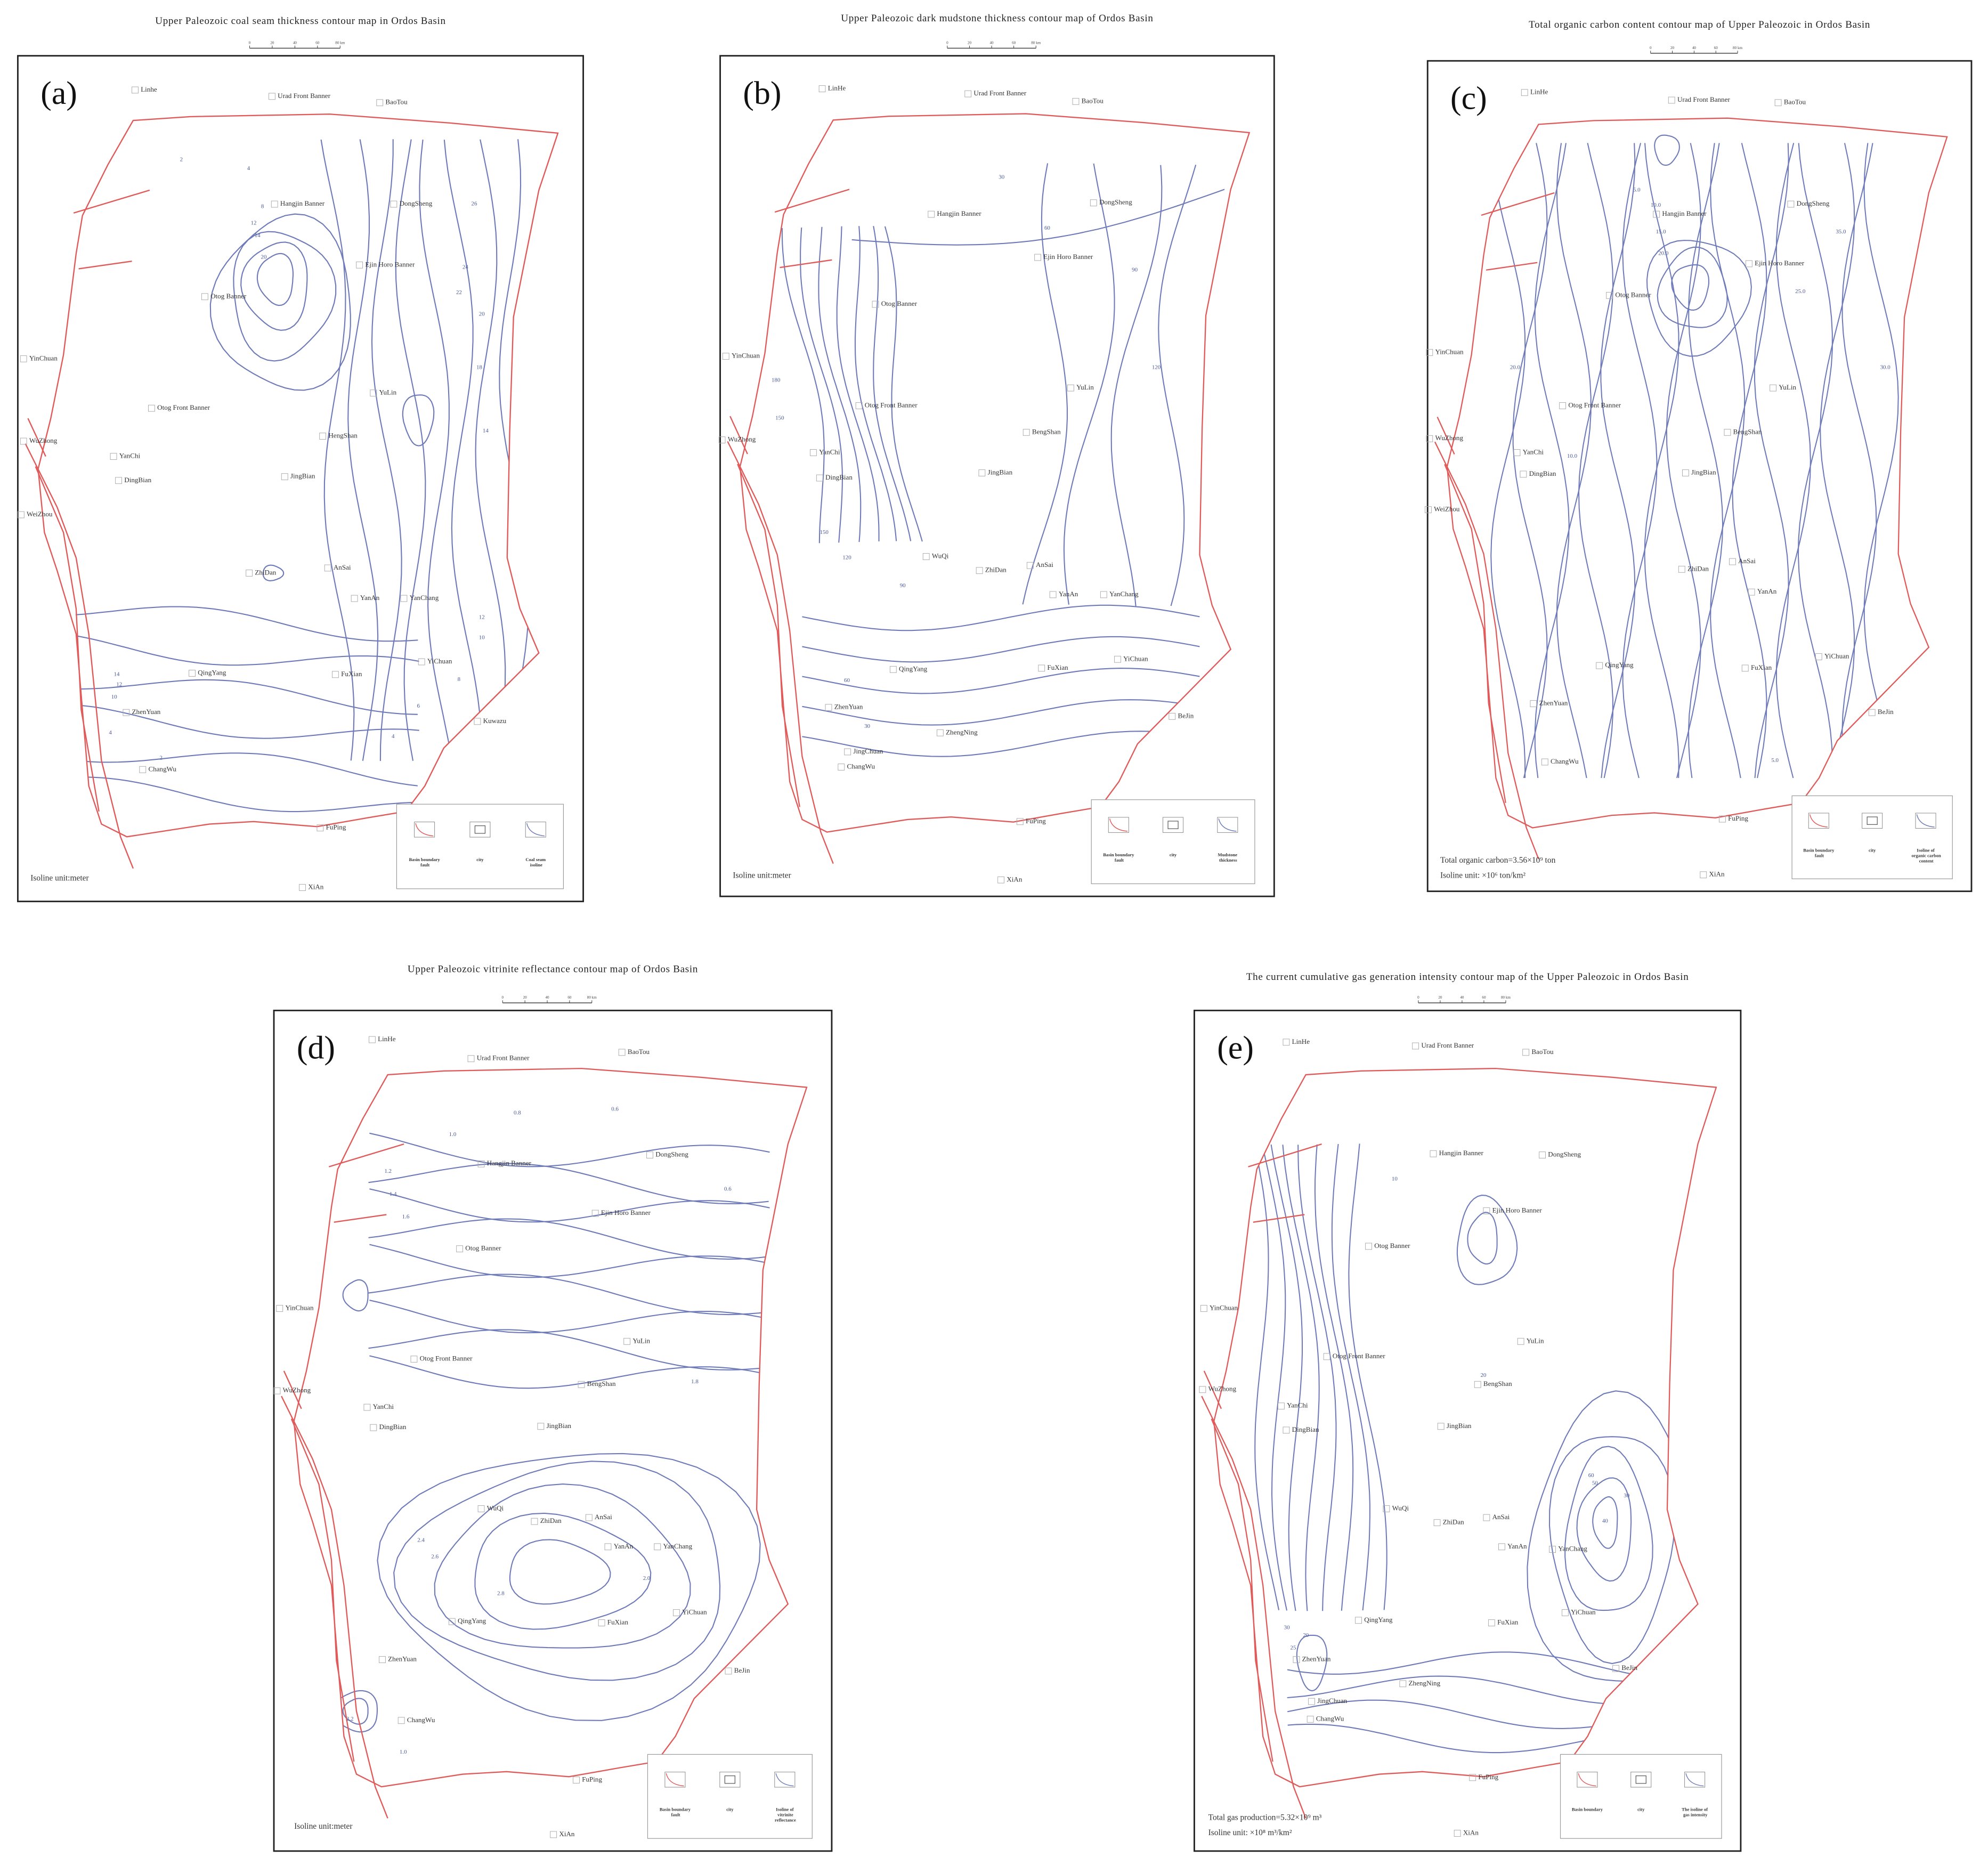 This screenshot has height=1865, width=1988. What do you see at coordinates (1297, 1405) in the screenshot?
I see `place-name: YanChi` at bounding box center [1297, 1405].